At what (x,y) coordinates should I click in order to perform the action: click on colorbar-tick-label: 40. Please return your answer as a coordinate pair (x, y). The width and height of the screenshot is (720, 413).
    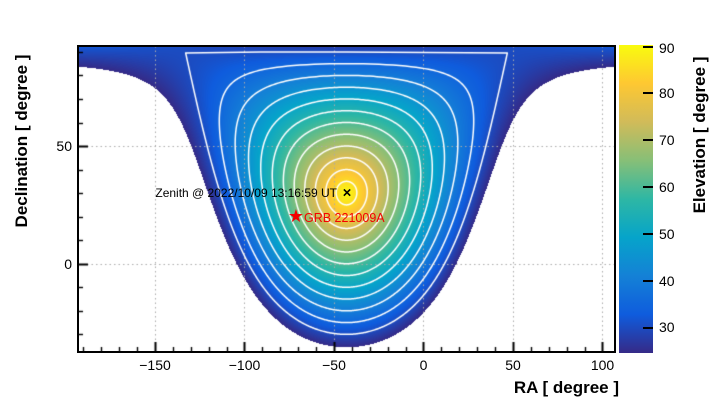
    Looking at the image, I should click on (667, 281).